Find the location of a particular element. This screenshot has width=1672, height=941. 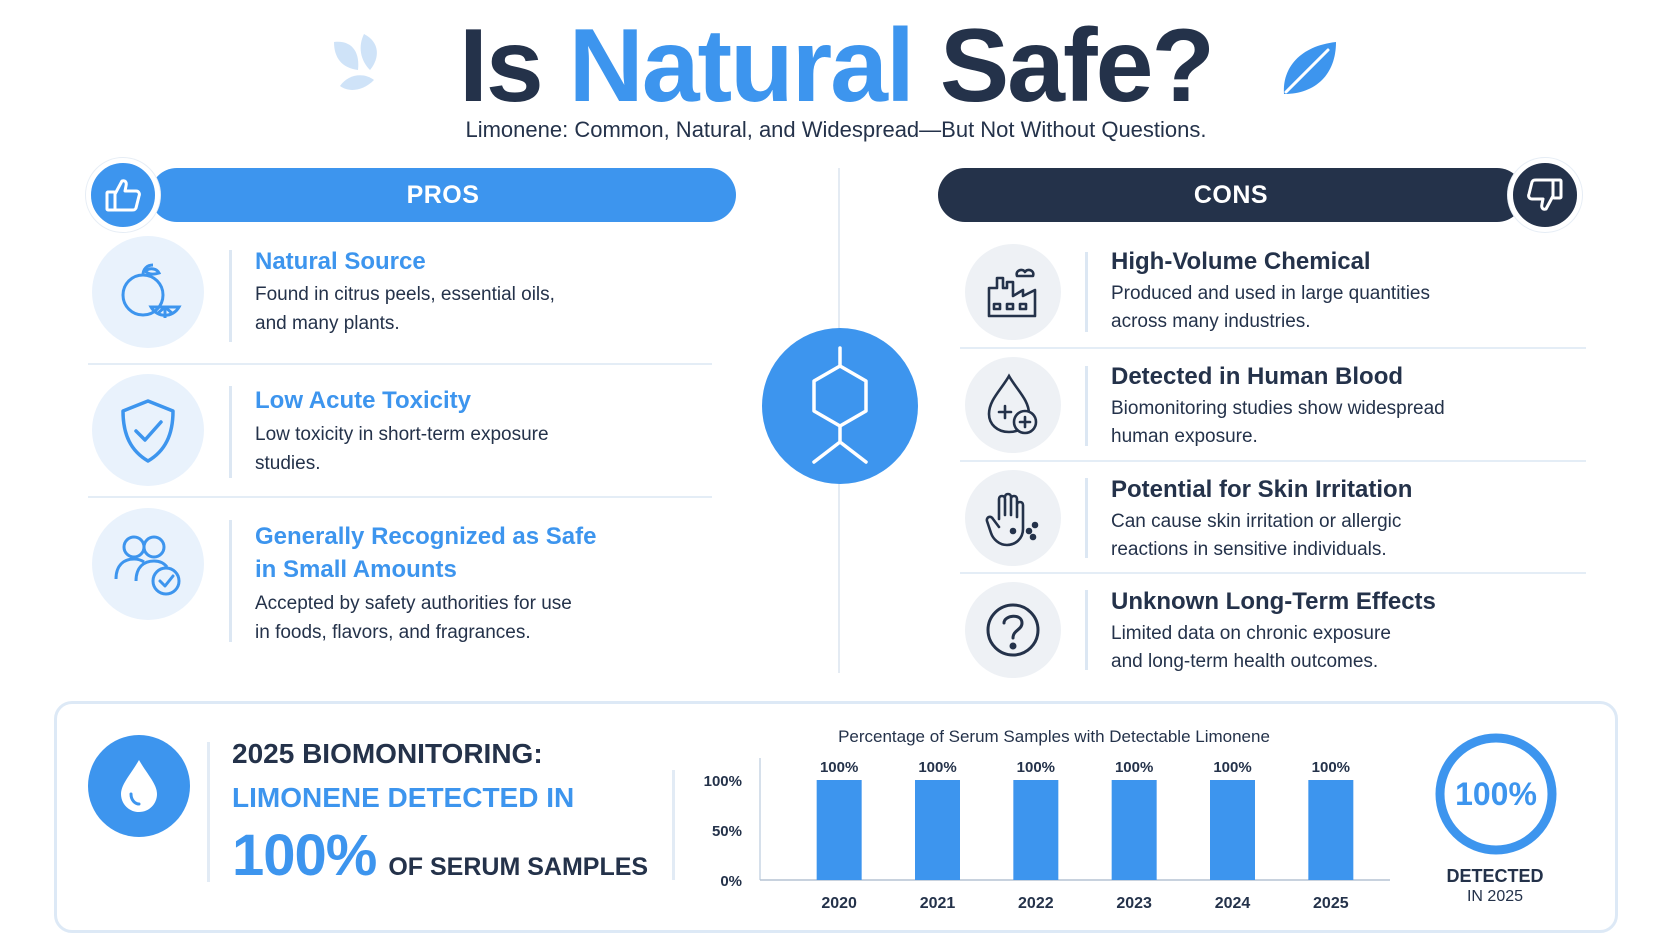

cons-item-desc: and long-term health outcomes. is located at coordinates (1245, 661).